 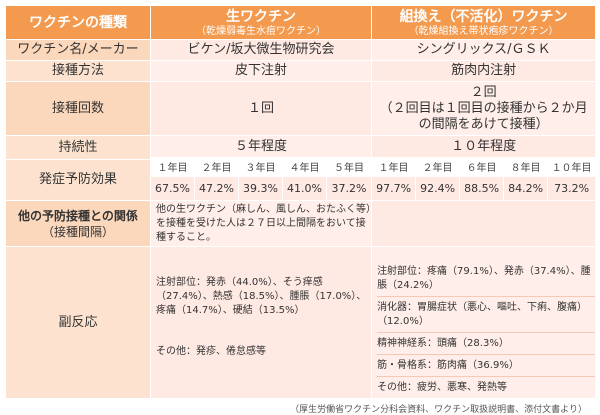 I want to click on recomb-efficacy-8: 84.2%, so click(x=526, y=188).